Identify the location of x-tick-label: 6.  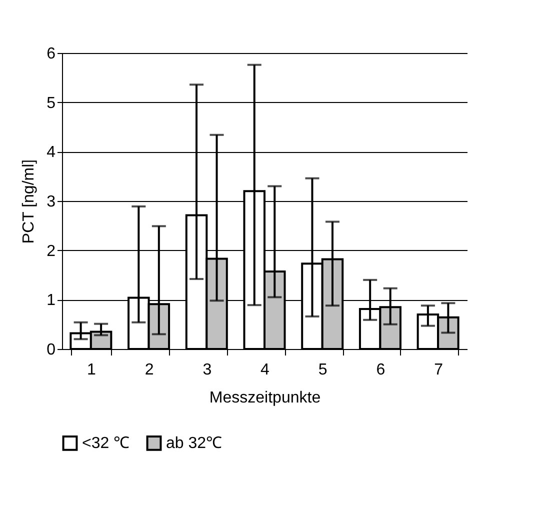
(381, 370).